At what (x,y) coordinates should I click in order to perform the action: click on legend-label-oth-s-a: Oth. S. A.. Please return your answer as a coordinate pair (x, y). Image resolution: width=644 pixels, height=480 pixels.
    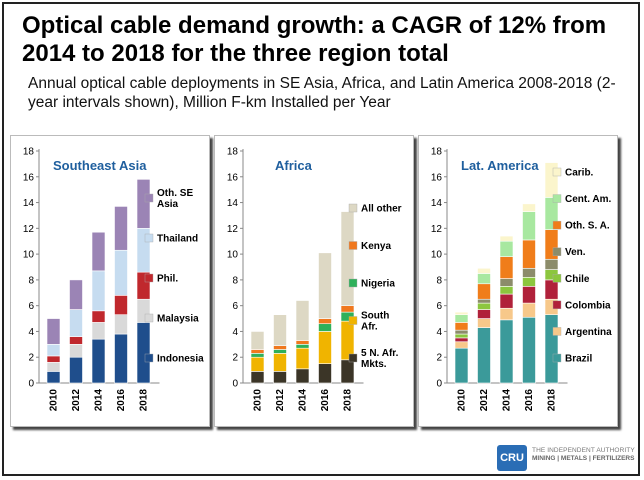
    Looking at the image, I should click on (587, 226).